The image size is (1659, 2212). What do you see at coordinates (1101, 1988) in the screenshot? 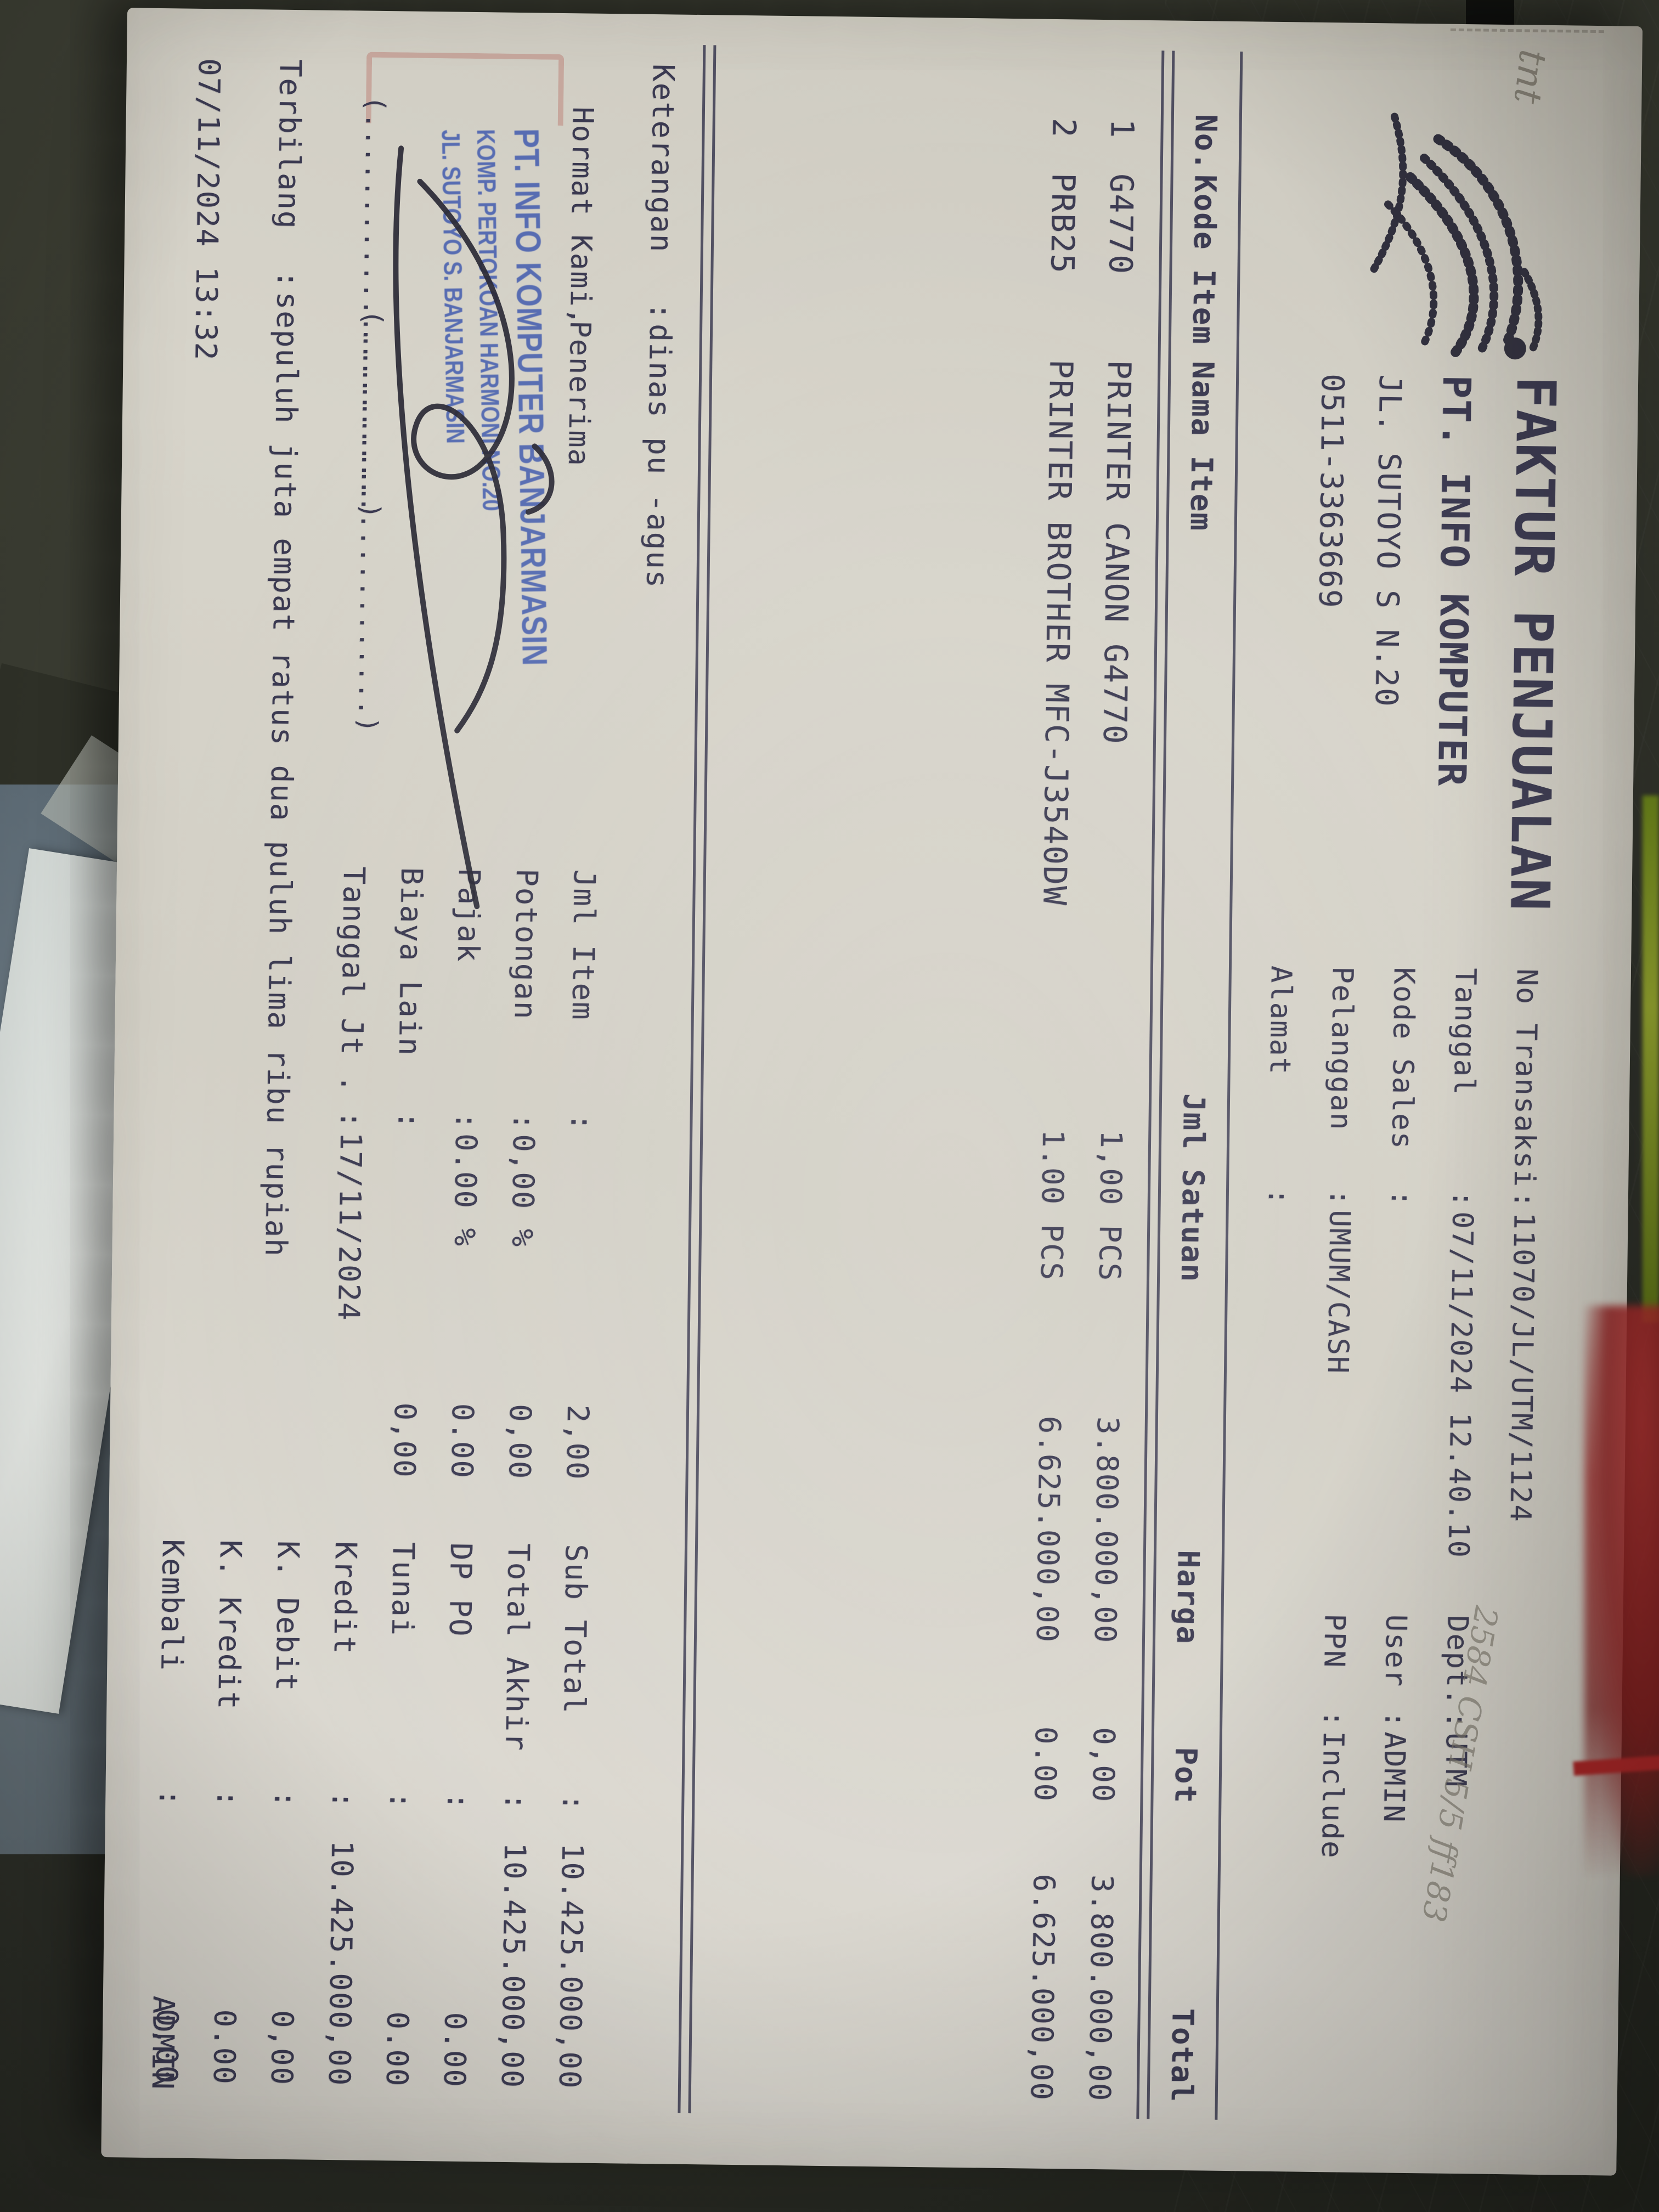
I see `cell-total: 3.800.000,00` at bounding box center [1101, 1988].